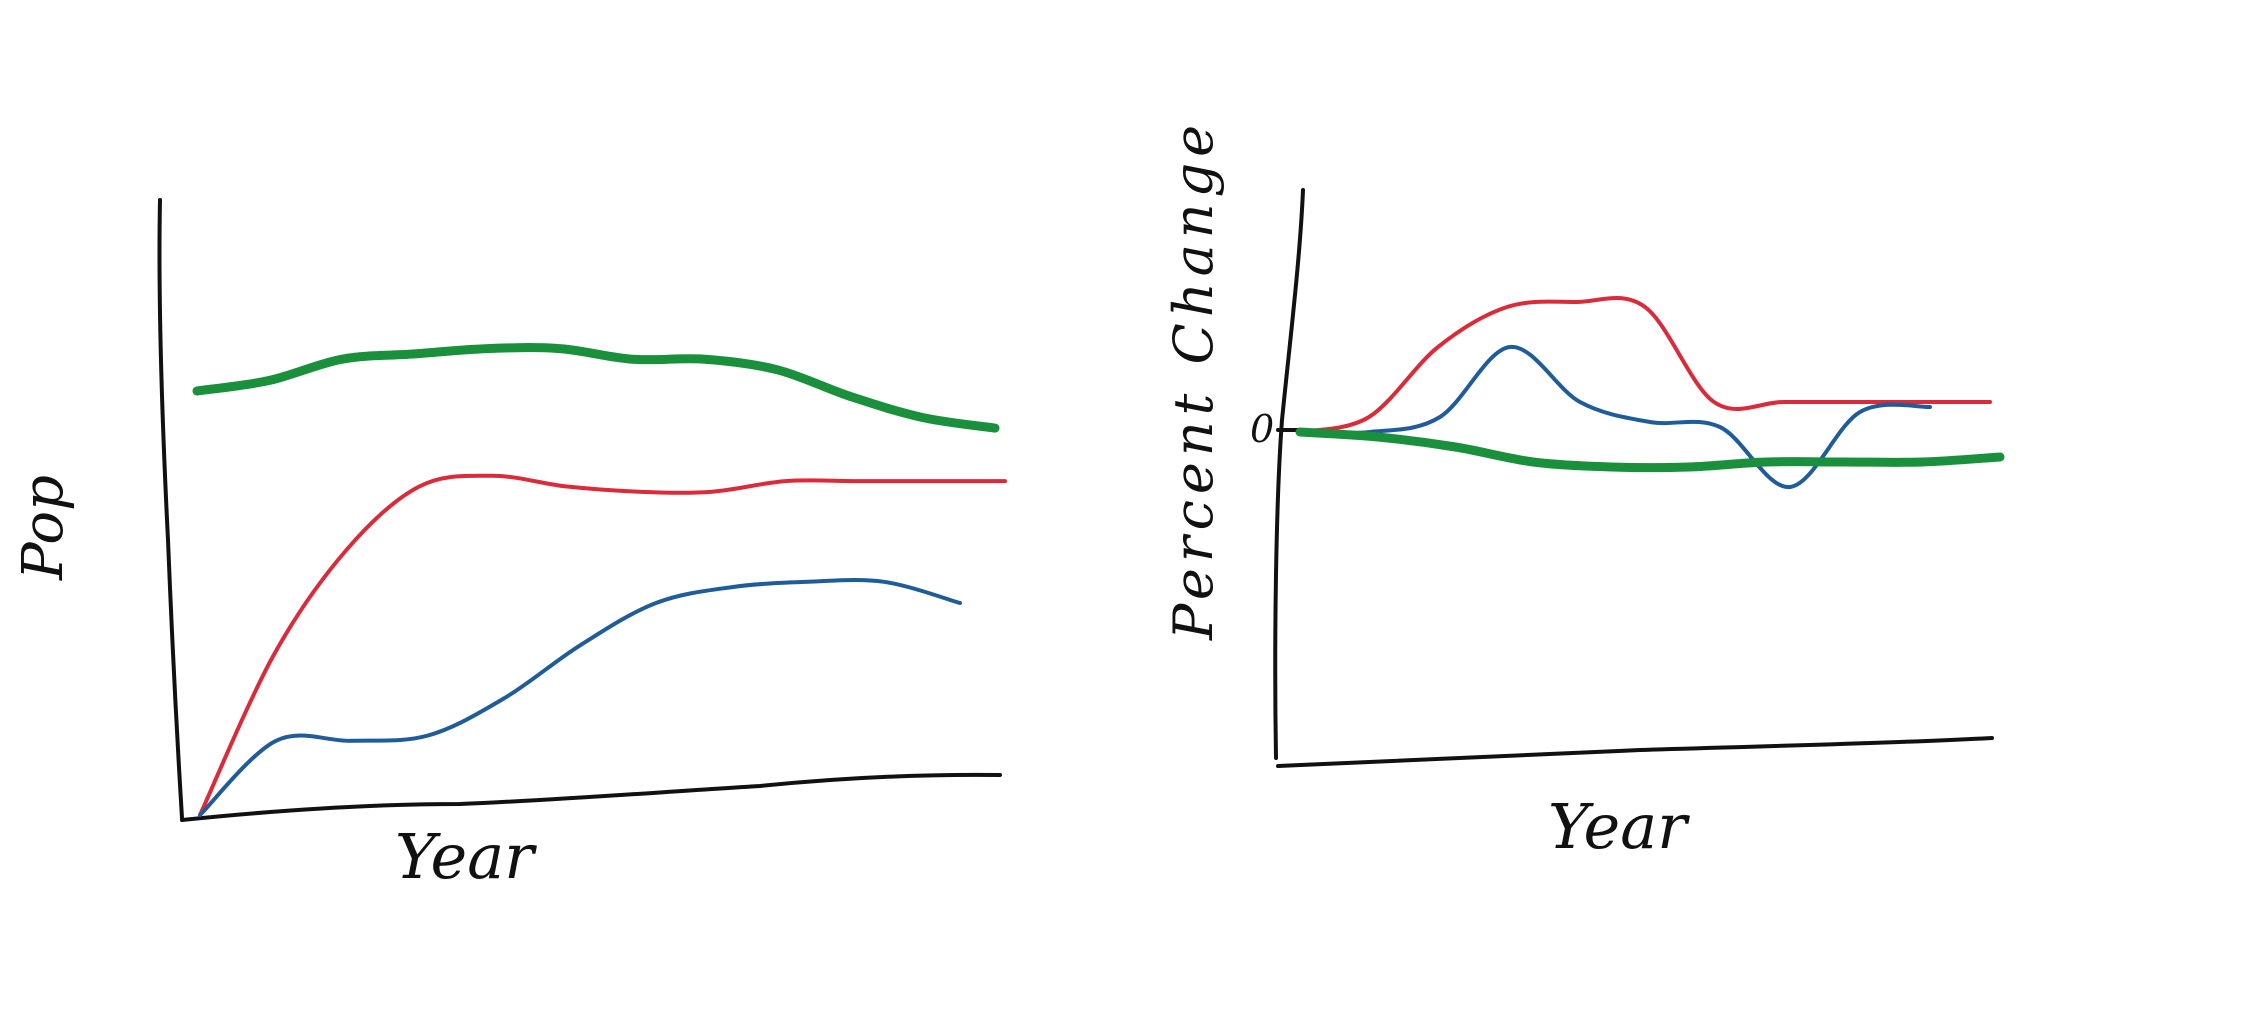 The image size is (2268, 1015). What do you see at coordinates (1635, 752) in the screenshot?
I see `right-x-axis` at bounding box center [1635, 752].